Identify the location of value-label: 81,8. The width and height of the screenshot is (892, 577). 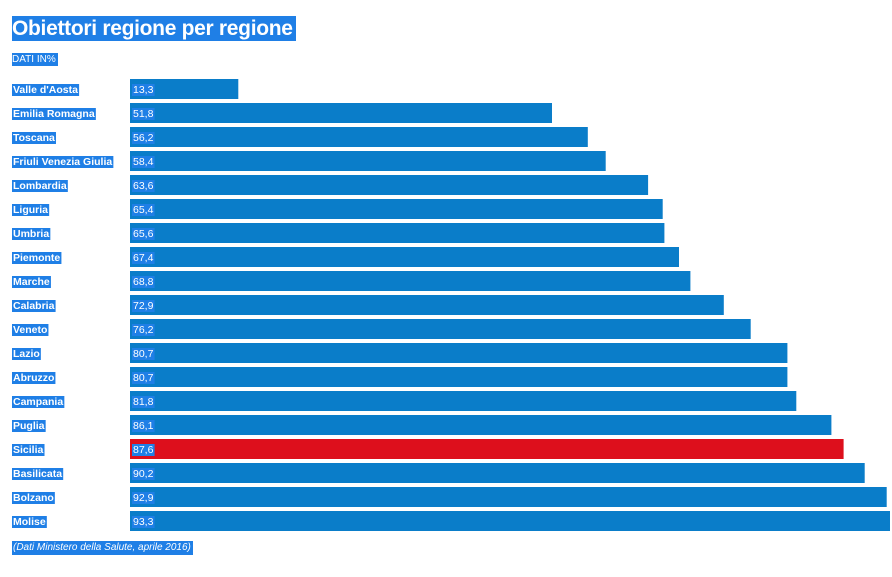
(143, 402).